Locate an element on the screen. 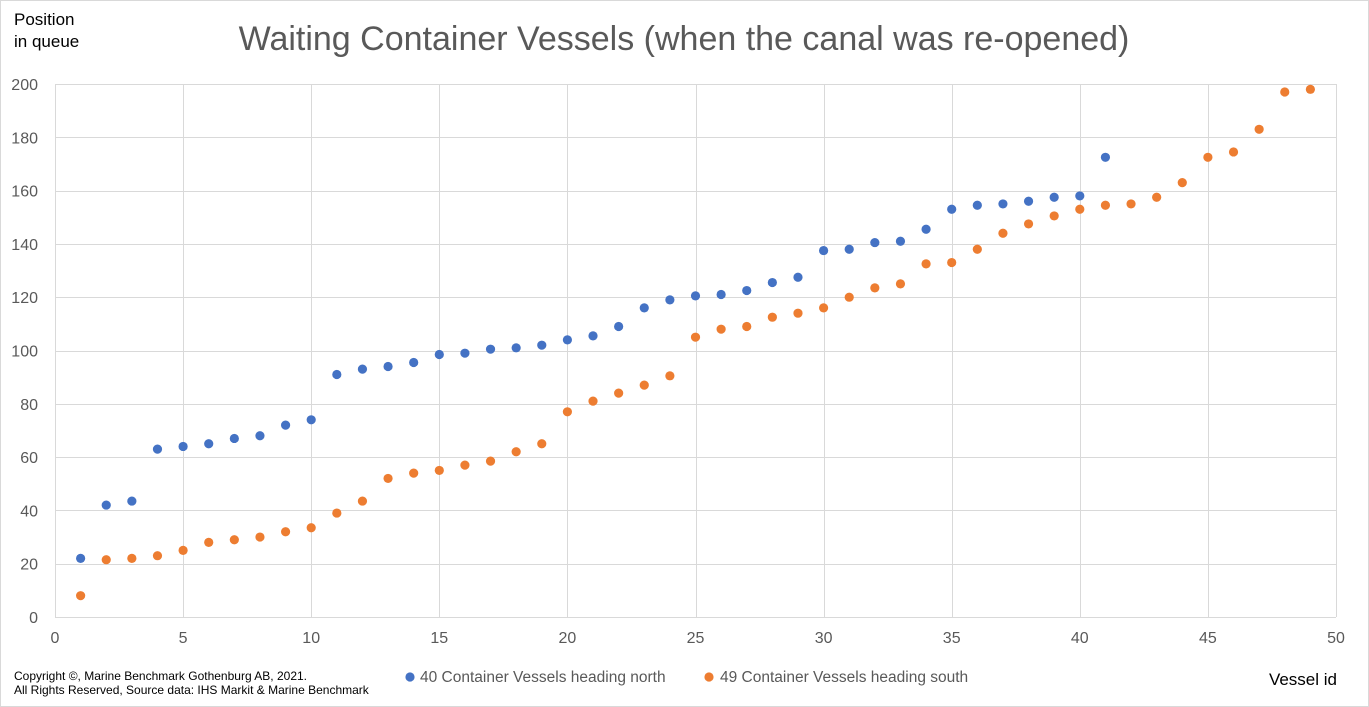 Image resolution: width=1369 pixels, height=707 pixels. y-tick-label: 40 is located at coordinates (29, 511).